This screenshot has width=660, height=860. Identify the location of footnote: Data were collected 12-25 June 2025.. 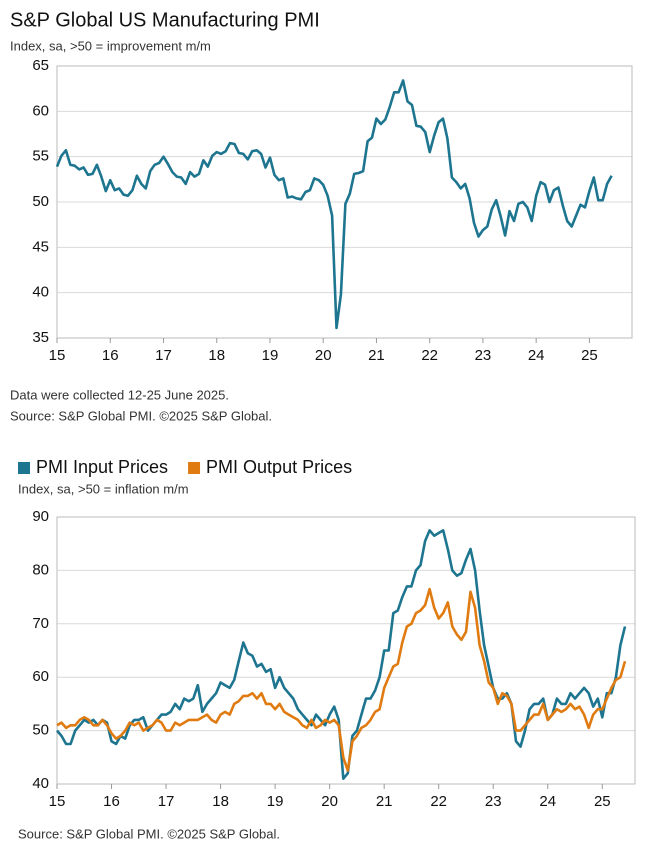
(119, 394).